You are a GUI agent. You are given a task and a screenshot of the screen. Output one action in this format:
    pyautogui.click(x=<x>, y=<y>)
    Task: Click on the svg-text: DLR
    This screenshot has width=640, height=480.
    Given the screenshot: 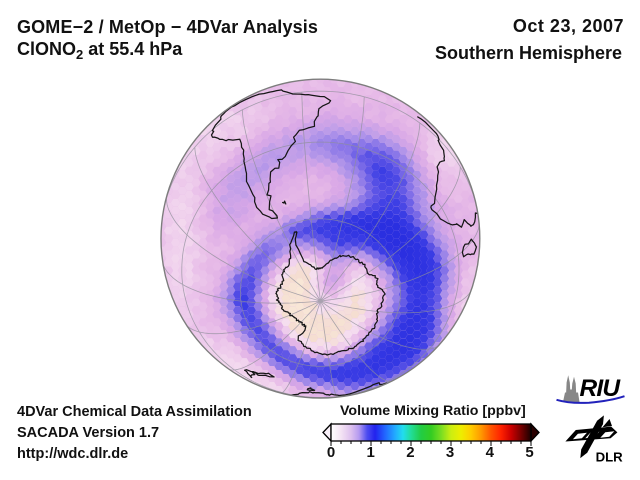 What is the action you would take?
    pyautogui.click(x=610, y=457)
    